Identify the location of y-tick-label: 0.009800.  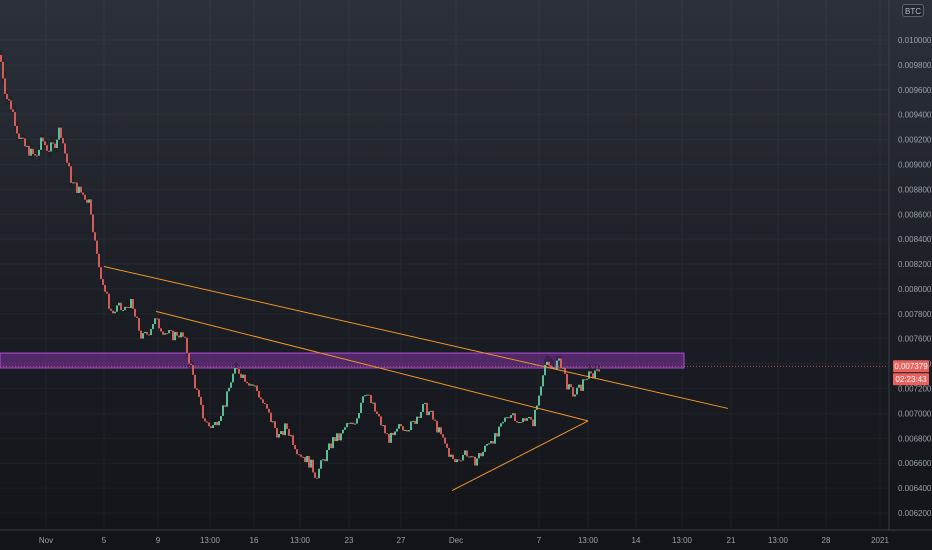
(915, 65).